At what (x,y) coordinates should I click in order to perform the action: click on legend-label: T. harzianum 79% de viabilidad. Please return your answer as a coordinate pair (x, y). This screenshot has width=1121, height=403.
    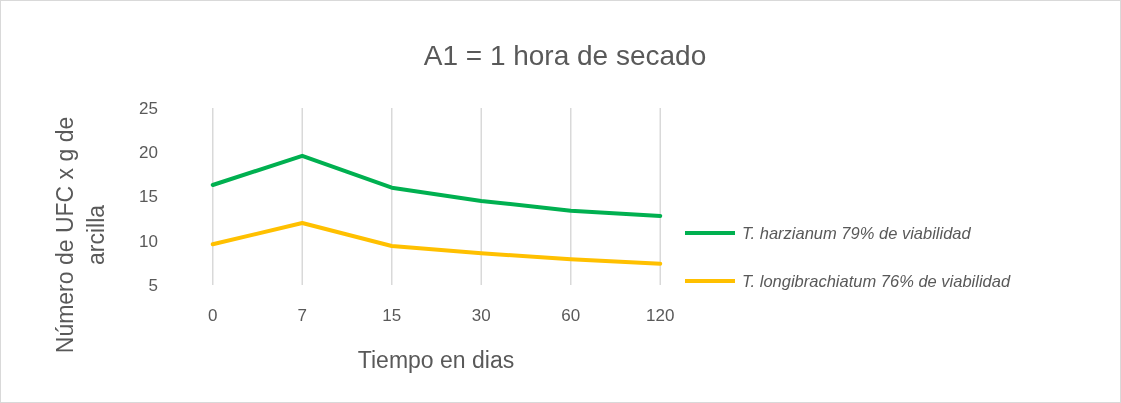
    Looking at the image, I should click on (857, 232).